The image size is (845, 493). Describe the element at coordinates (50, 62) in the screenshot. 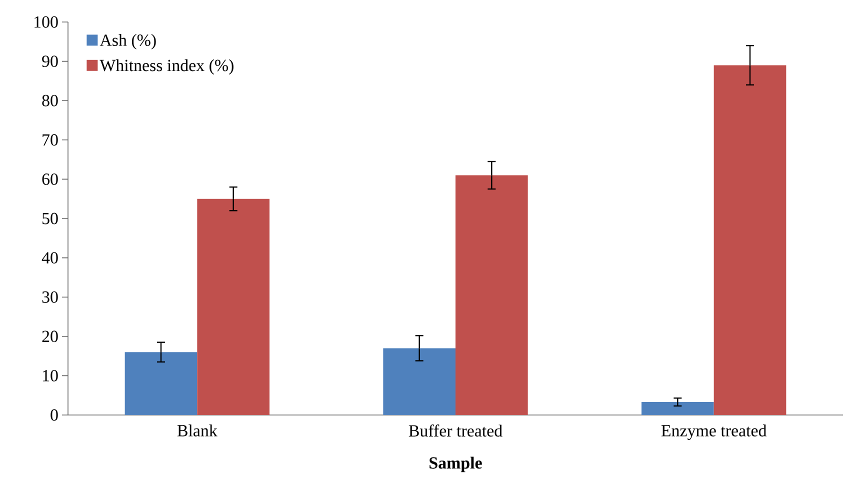

I see `y-tick-label: 90` at that location.